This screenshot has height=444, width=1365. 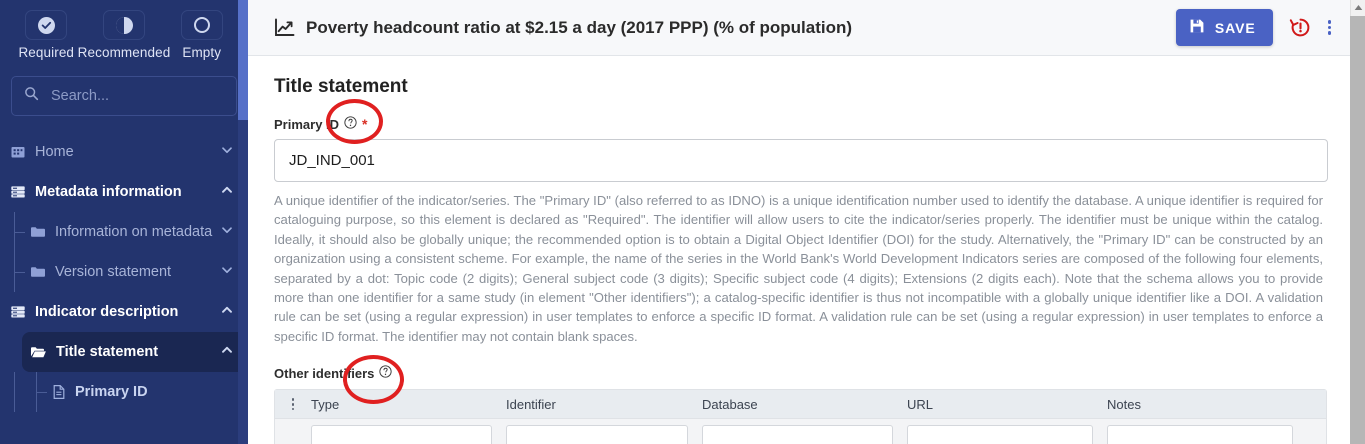 I want to click on sidebar-item-label: Home, so click(x=54, y=152).